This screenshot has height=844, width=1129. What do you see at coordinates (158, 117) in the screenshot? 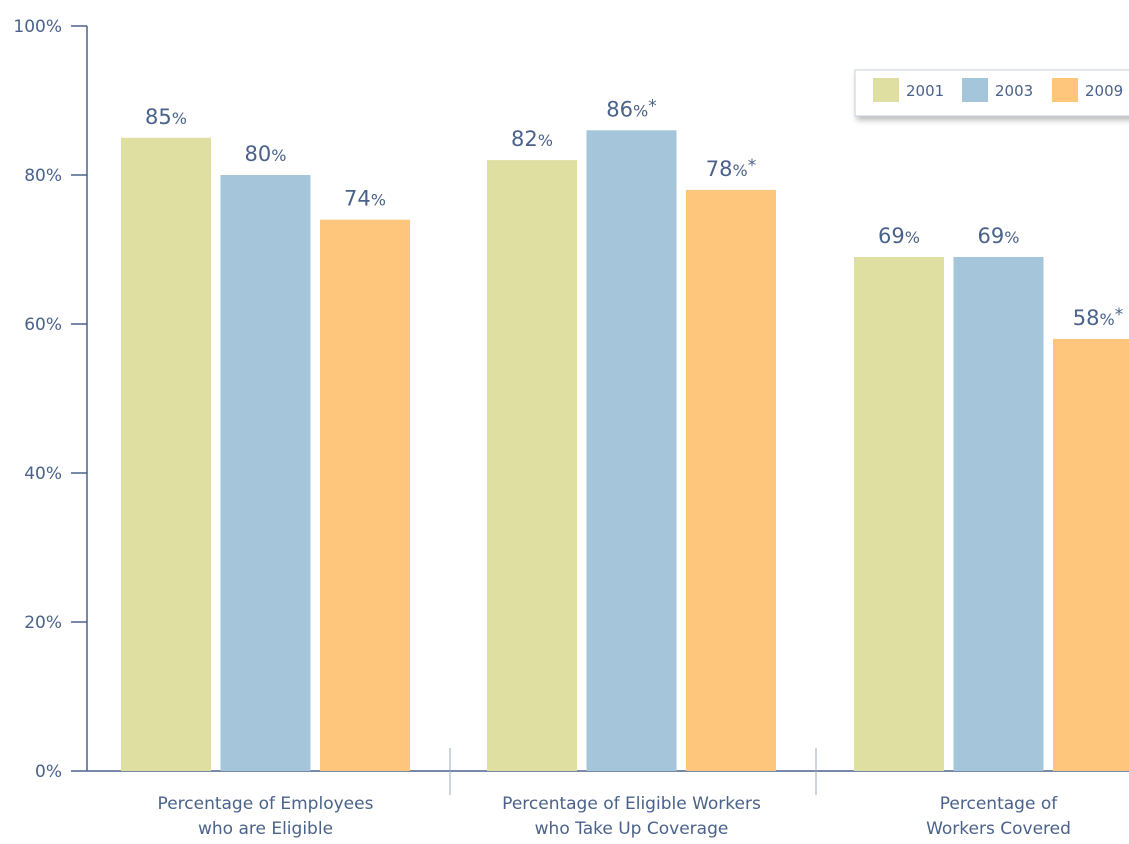
I see `data-label-value: 85` at bounding box center [158, 117].